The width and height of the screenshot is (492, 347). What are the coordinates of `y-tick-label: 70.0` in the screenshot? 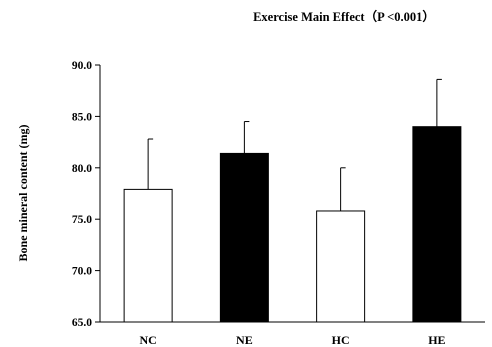 It's located at (82, 272).